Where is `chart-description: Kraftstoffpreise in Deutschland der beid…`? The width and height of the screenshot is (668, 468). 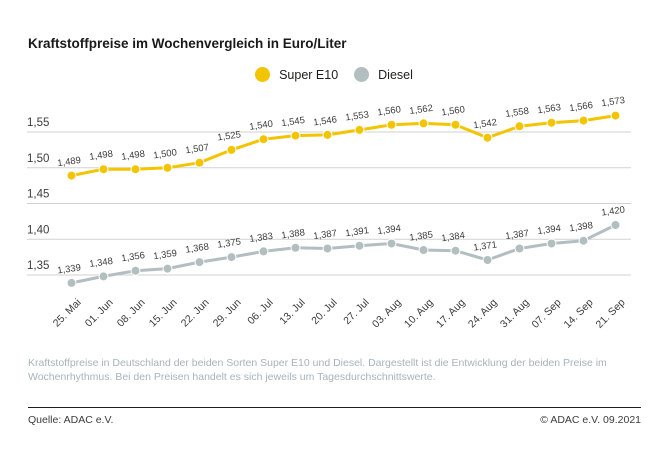
chart-description: Kraftstoffpreise in Deutschland der beid… is located at coordinates (317, 370).